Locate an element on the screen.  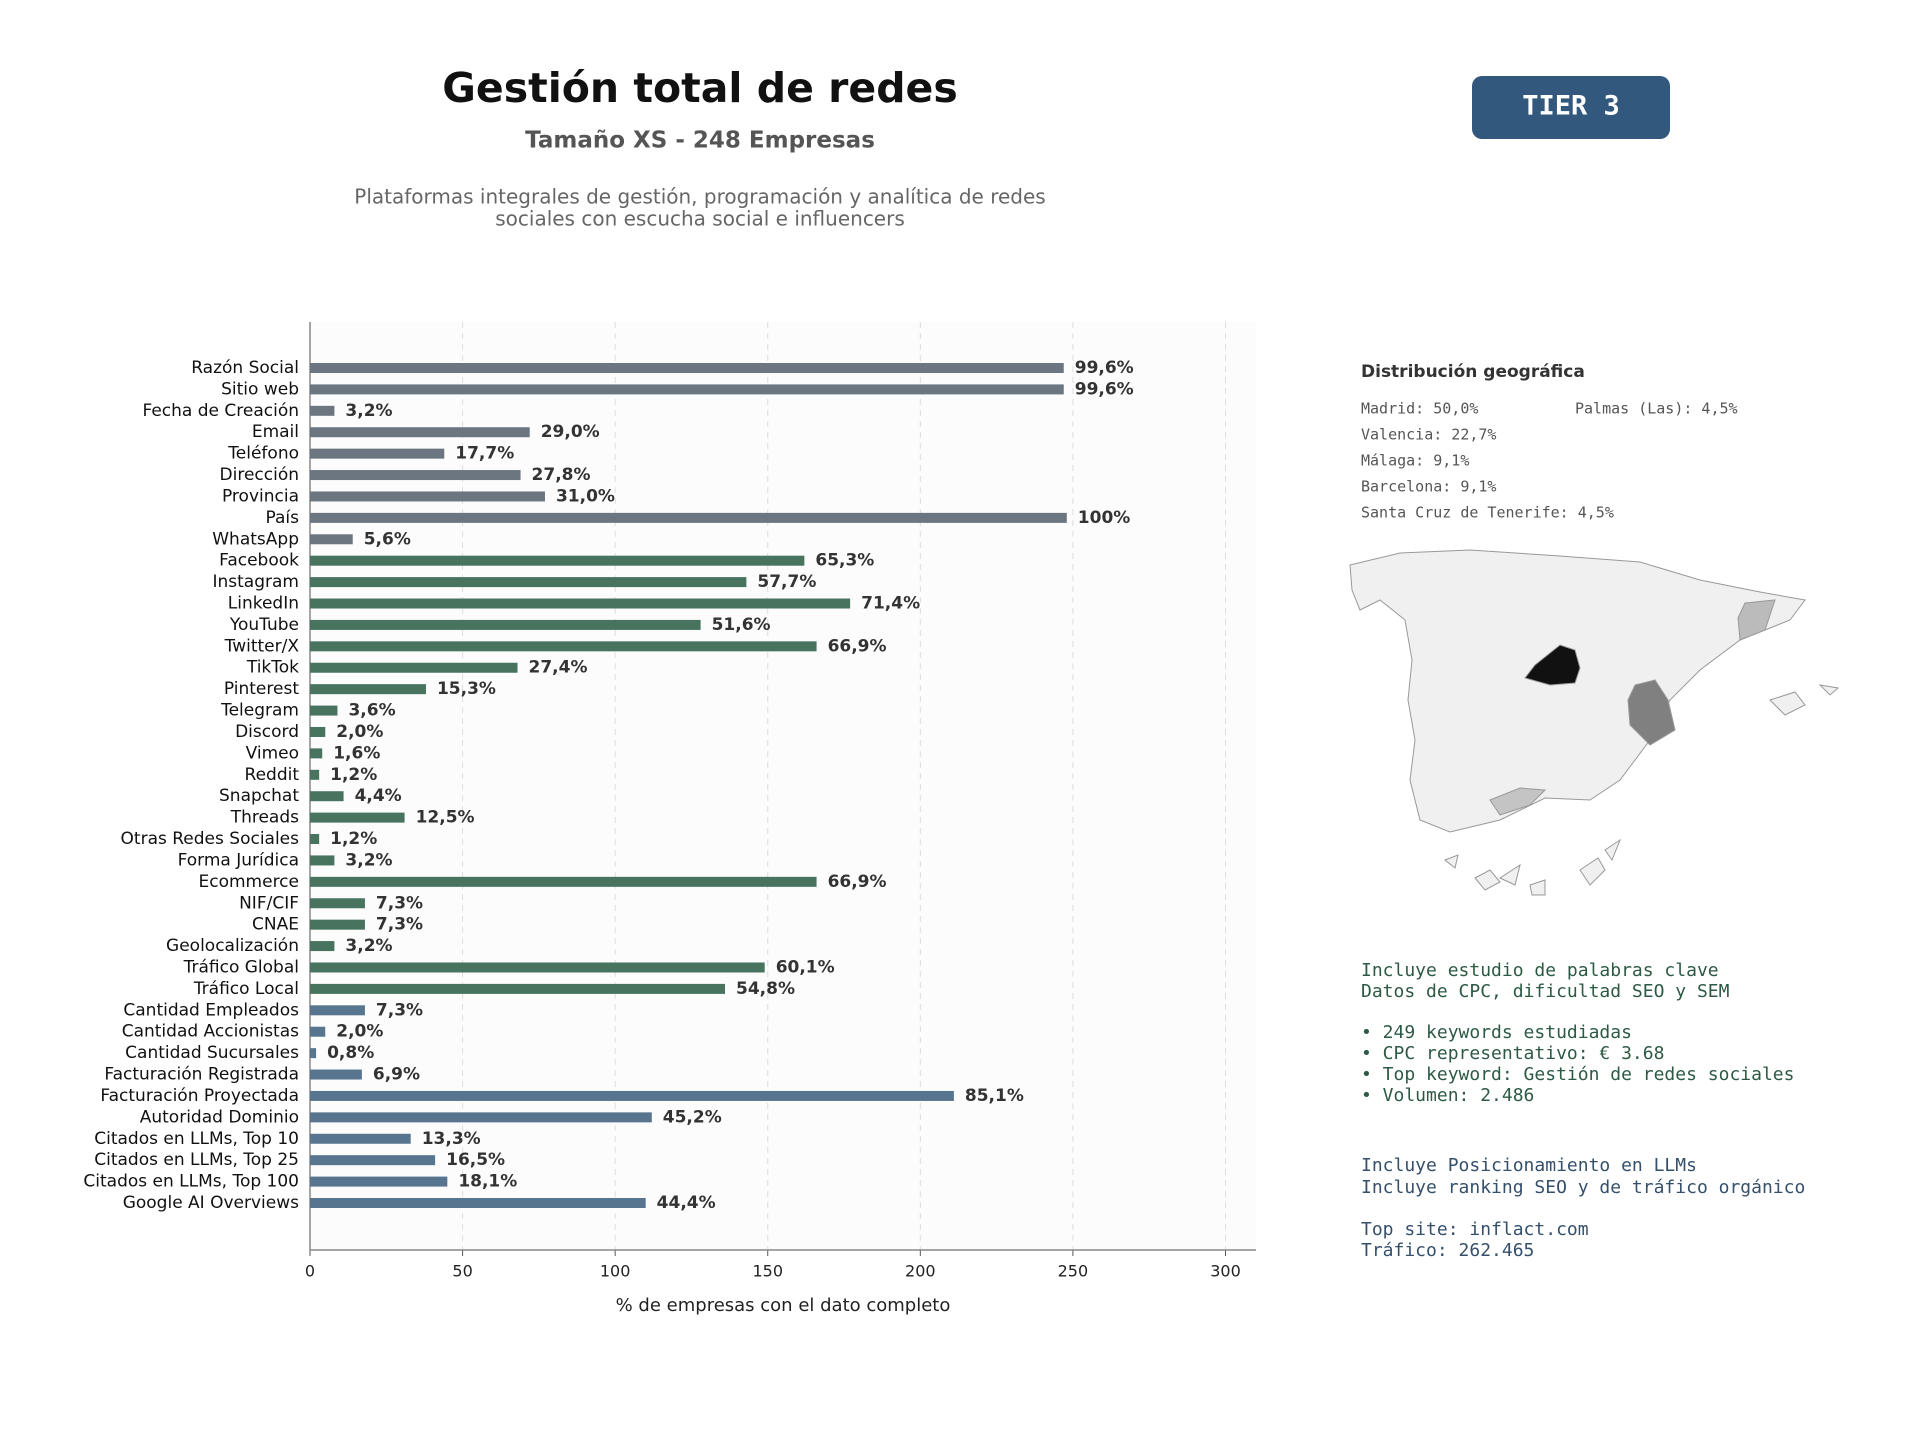
y-tick-label: Ecommerce is located at coordinates (249, 882).